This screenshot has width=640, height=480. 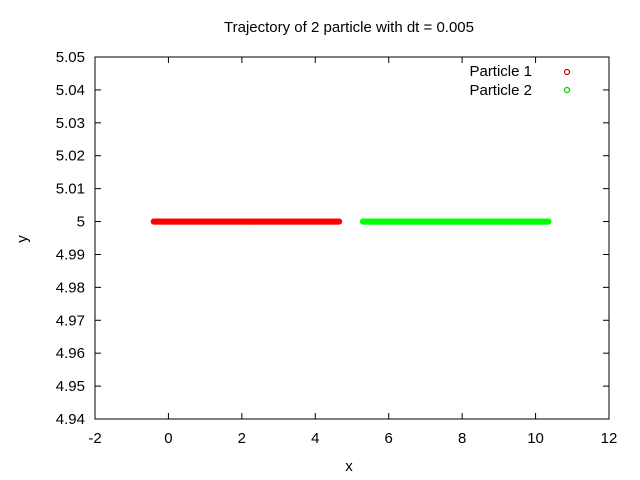 What do you see at coordinates (70, 353) in the screenshot?
I see `y-tick-label: 4.96` at bounding box center [70, 353].